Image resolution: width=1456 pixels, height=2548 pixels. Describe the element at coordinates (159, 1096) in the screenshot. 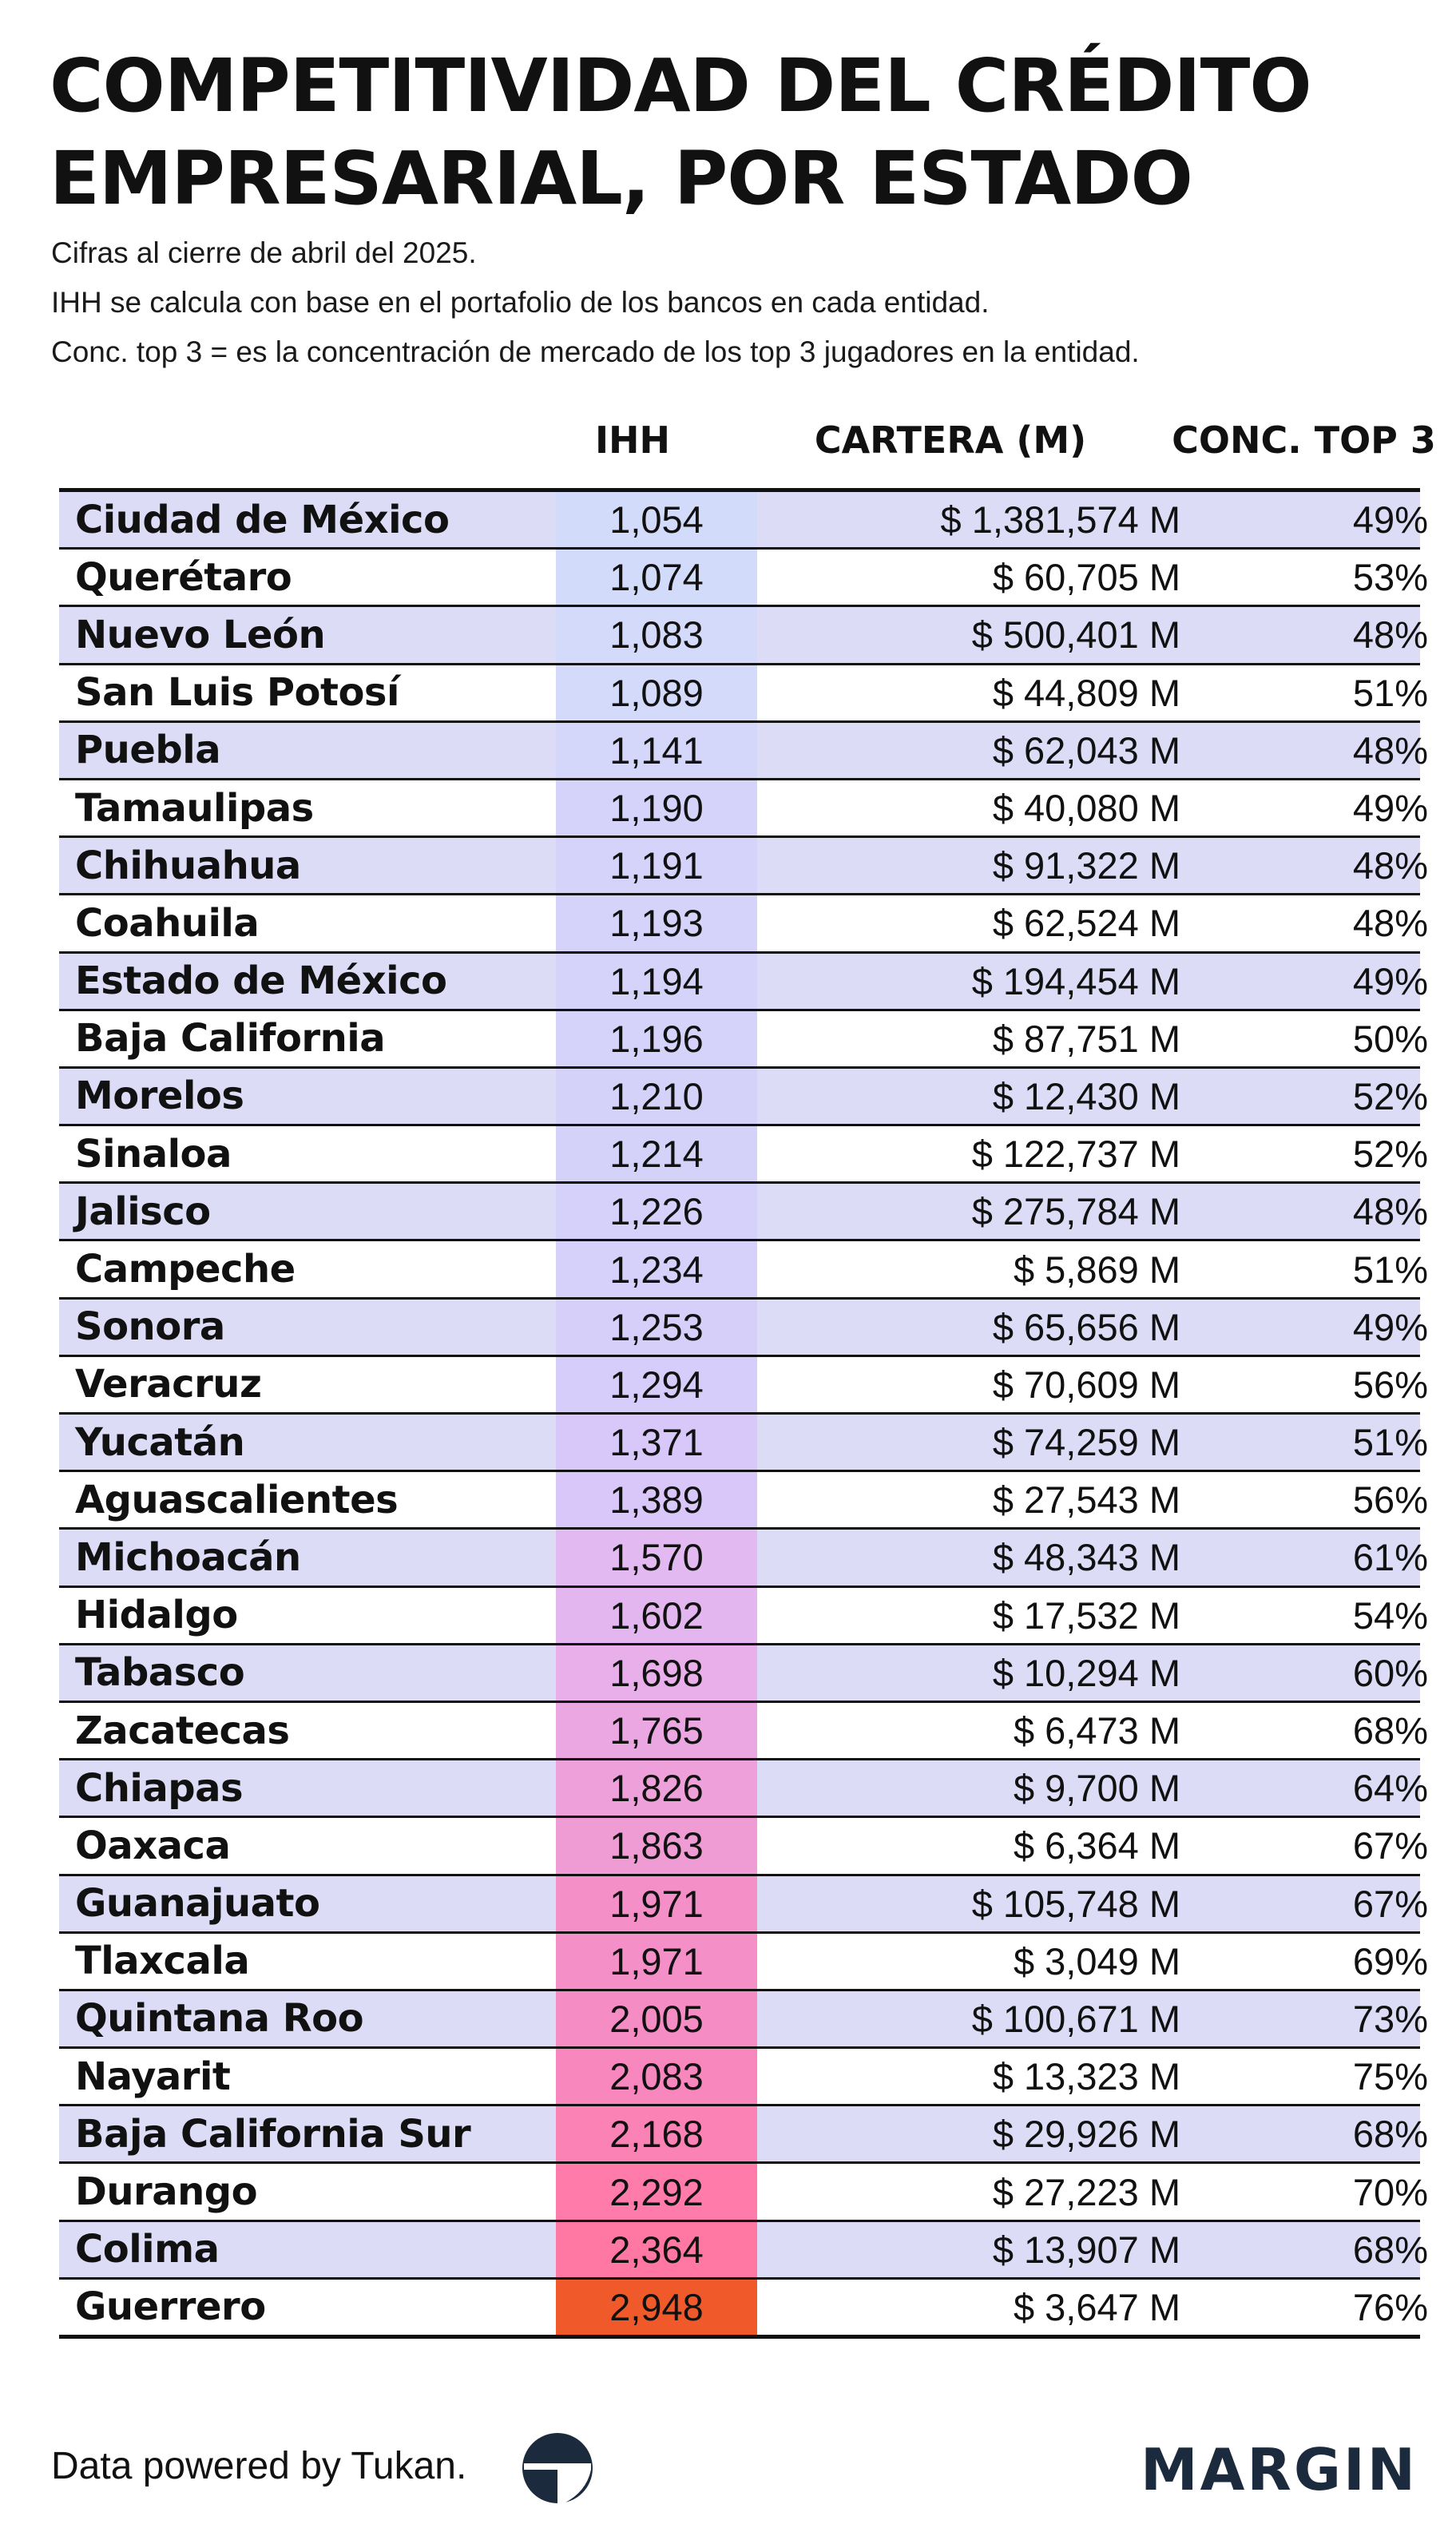

I see `state-name: Morelos` at that location.